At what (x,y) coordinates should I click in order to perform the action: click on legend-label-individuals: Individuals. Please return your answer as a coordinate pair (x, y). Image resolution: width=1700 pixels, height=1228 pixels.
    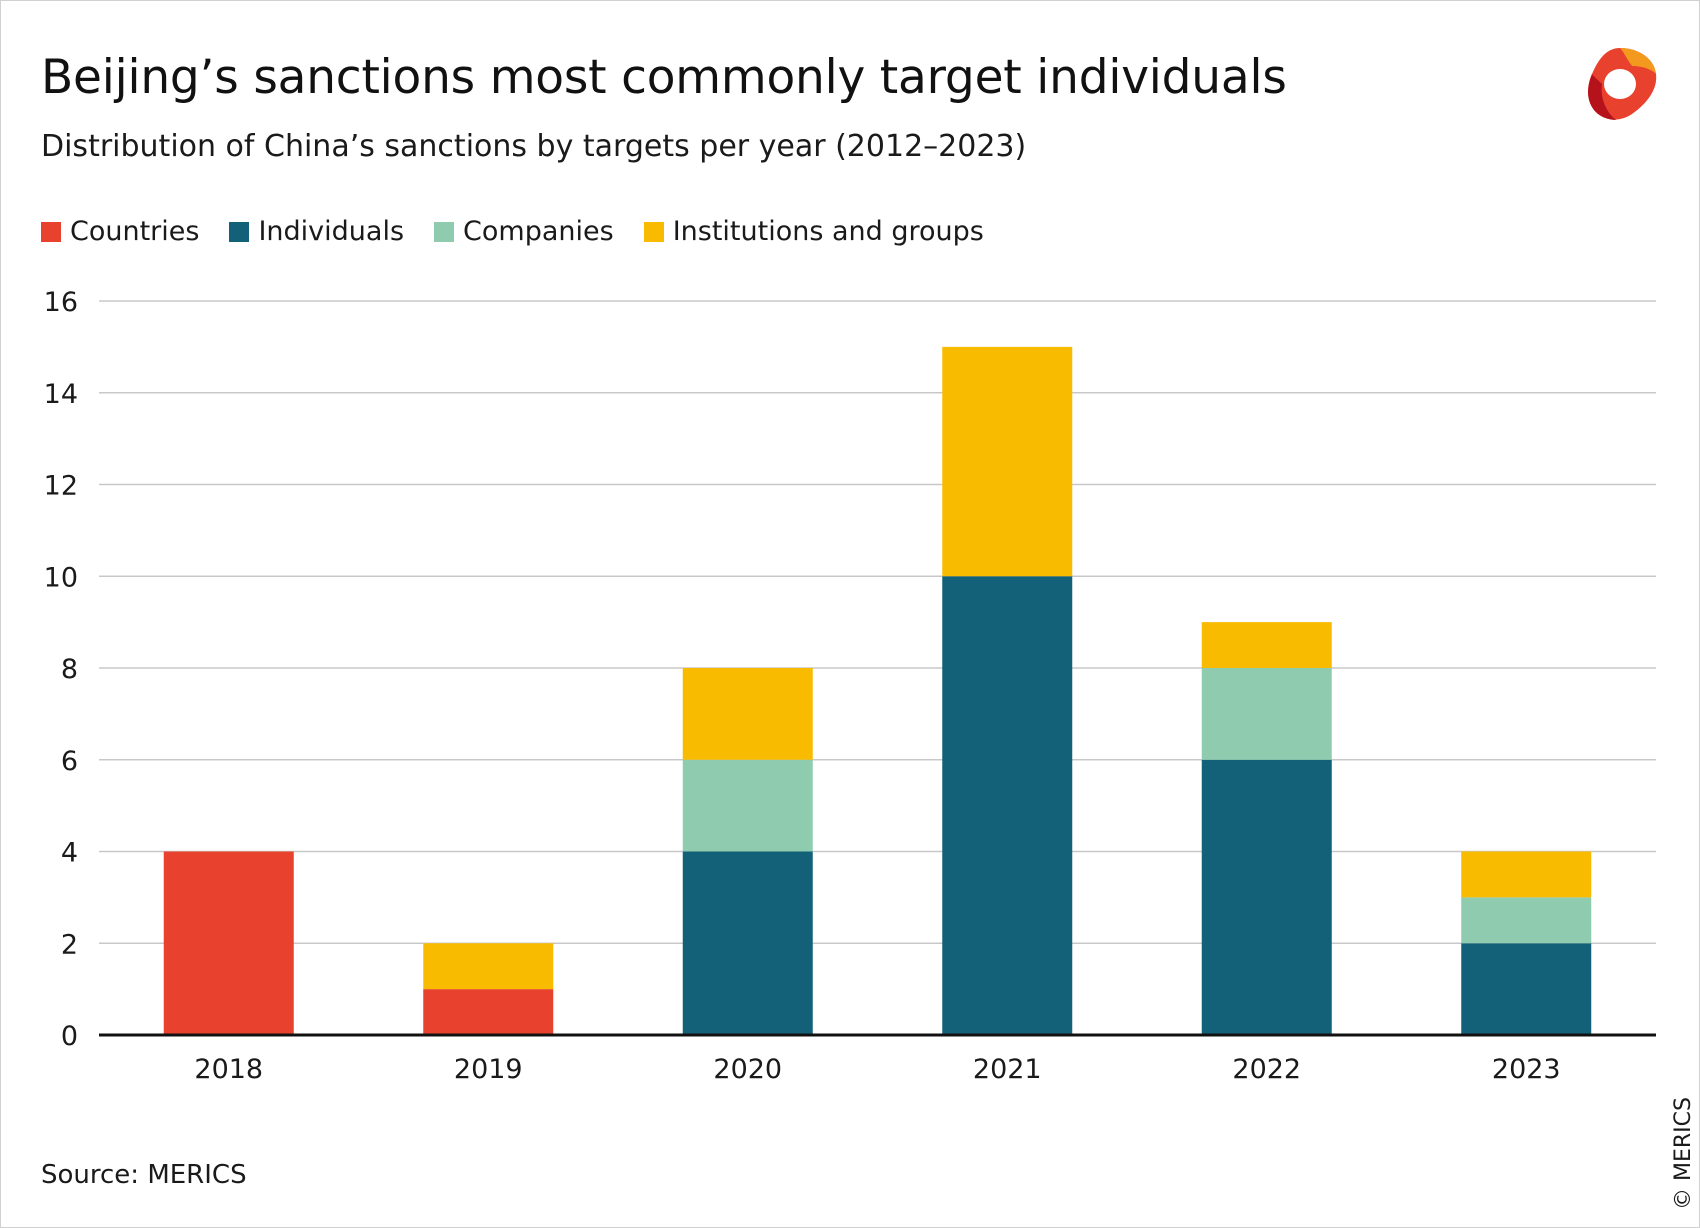
    Looking at the image, I should click on (331, 231).